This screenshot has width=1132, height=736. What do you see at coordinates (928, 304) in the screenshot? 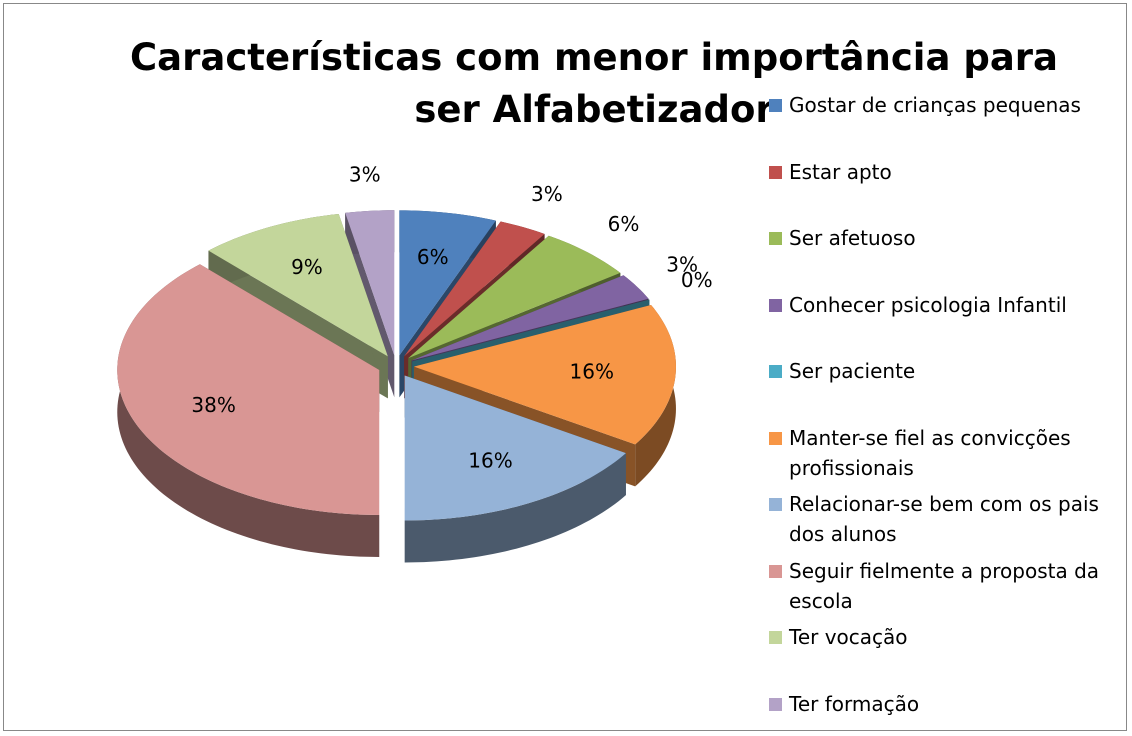
I see `legend-label: Conhecer psicologia Infantil` at bounding box center [928, 304].